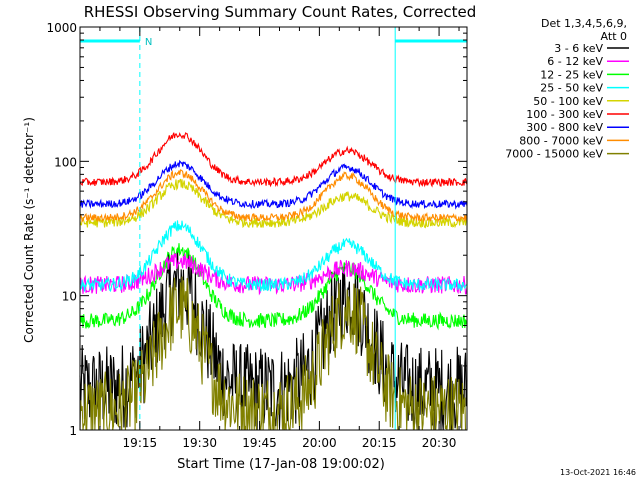  Describe the element at coordinates (584, 23) in the screenshot. I see `legend-header-1: Det 1,3,4,5,6,9,` at that location.